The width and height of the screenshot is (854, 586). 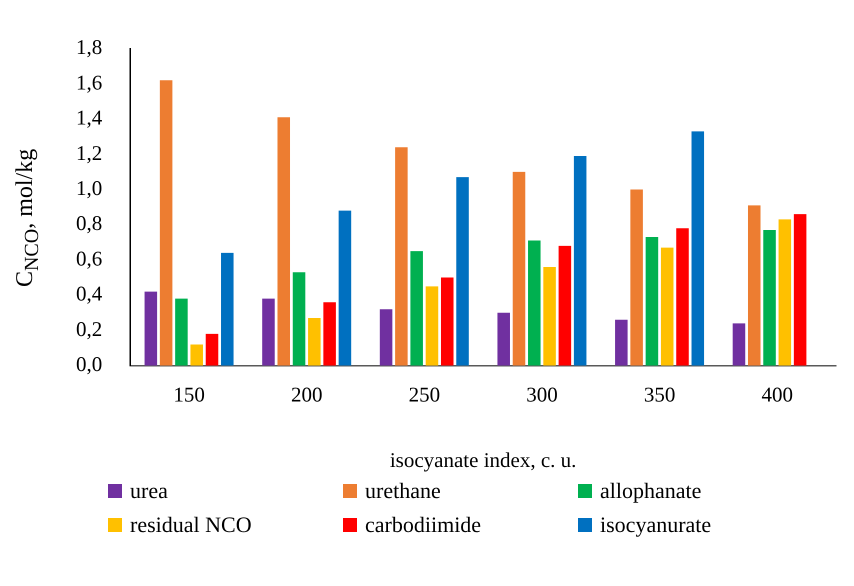 What do you see at coordinates (651, 491) in the screenshot?
I see `legend-label: allophanate` at bounding box center [651, 491].